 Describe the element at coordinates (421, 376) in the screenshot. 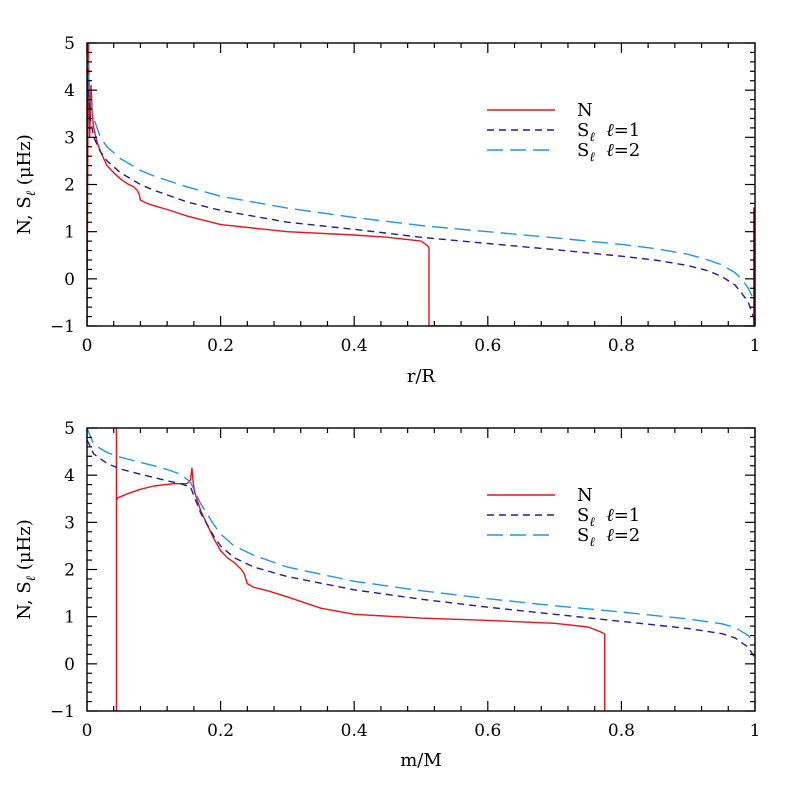

I see `x-axis-label: r/R` at that location.